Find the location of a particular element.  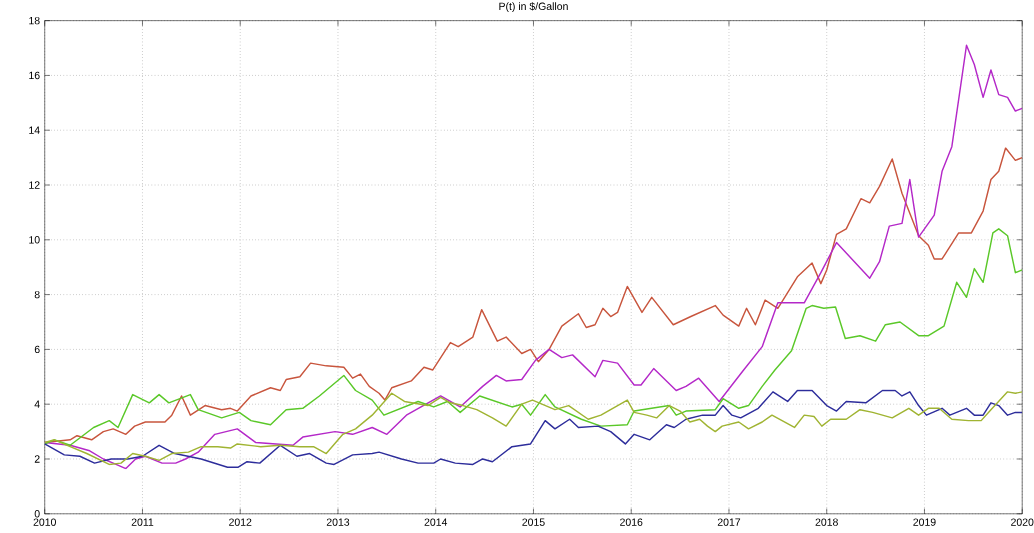

y-tick-label: 14 is located at coordinates (34, 130).